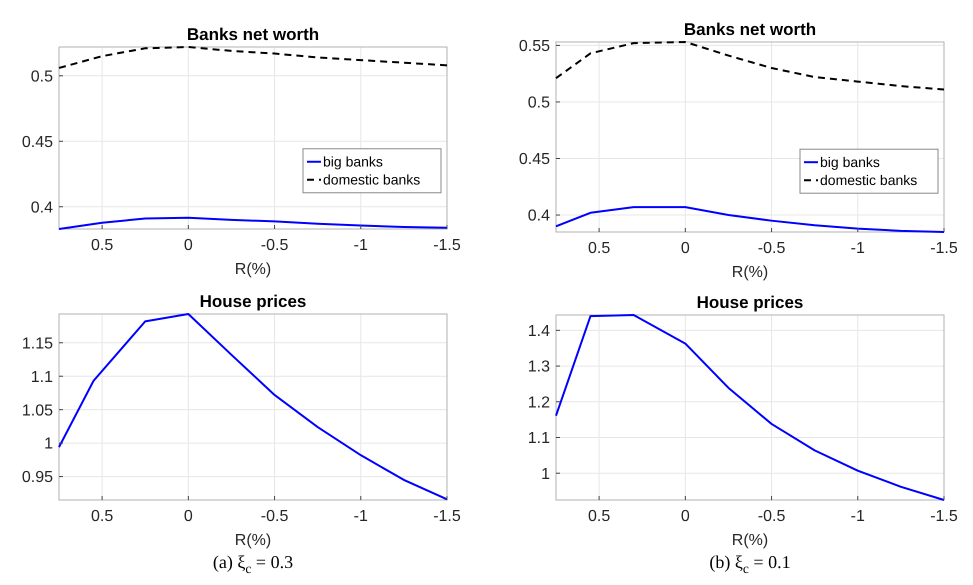  I want to click on y-tick-label: 1.2, so click(539, 403).